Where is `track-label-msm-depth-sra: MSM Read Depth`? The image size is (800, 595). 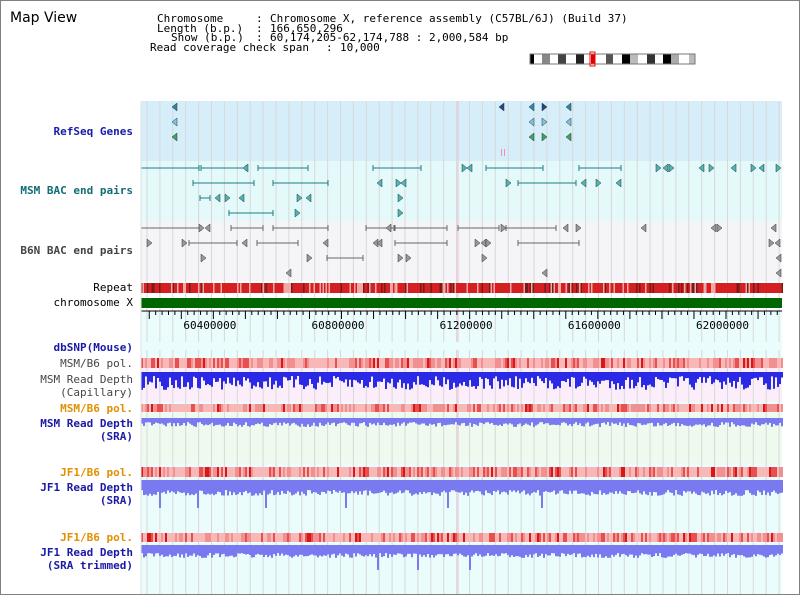 track-label-msm-depth-sra: MSM Read Depth is located at coordinates (86, 423).